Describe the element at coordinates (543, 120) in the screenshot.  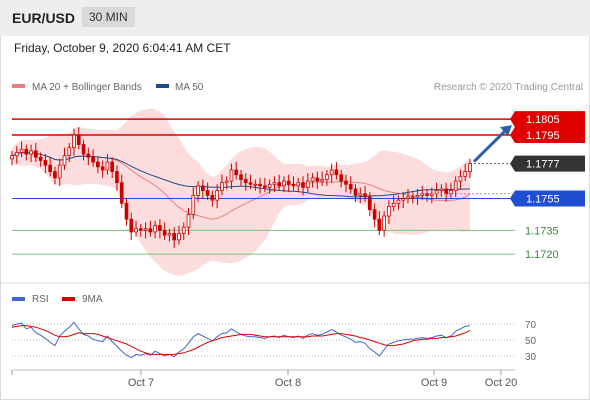
I see `level-label-1.1805: 1.1805` at that location.